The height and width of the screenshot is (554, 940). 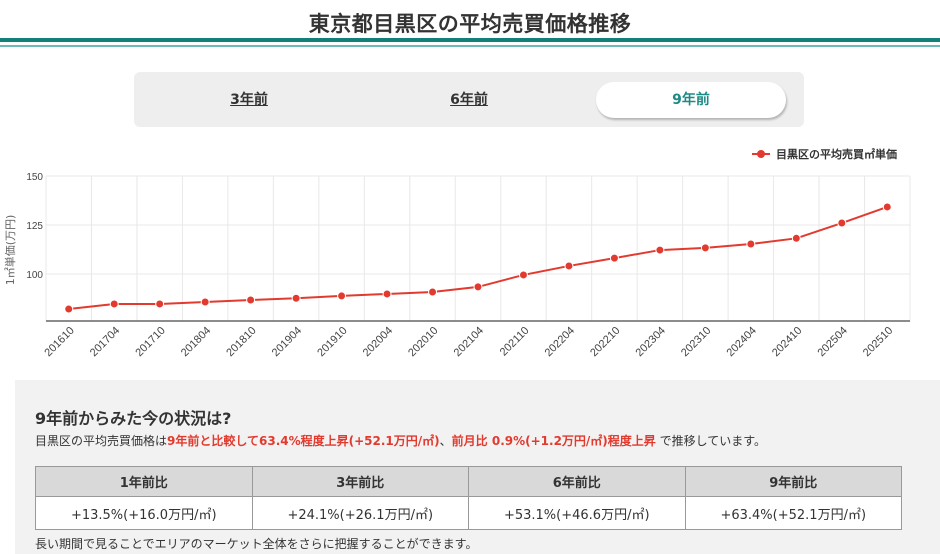 I want to click on x-tick-label: 201704, so click(x=105, y=342).